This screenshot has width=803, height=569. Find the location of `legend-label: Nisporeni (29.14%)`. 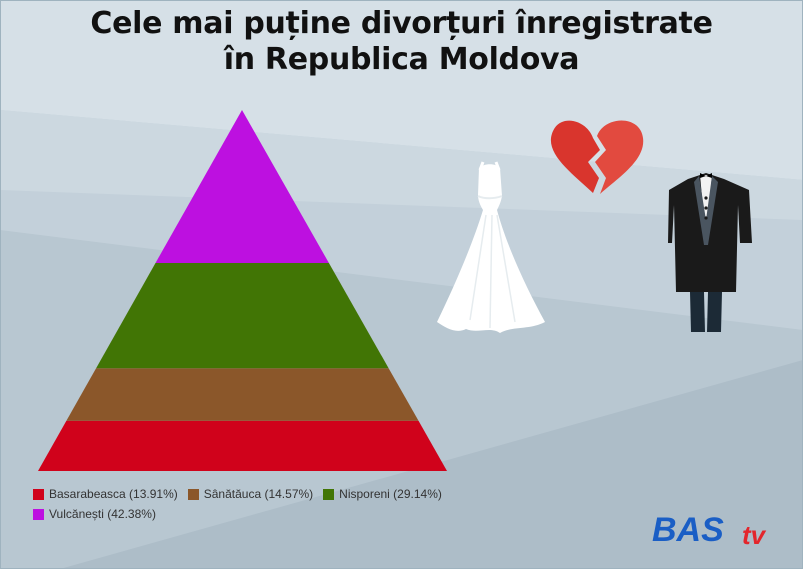

legend-label: Nisporeni (29.14%) is located at coordinates (390, 494).